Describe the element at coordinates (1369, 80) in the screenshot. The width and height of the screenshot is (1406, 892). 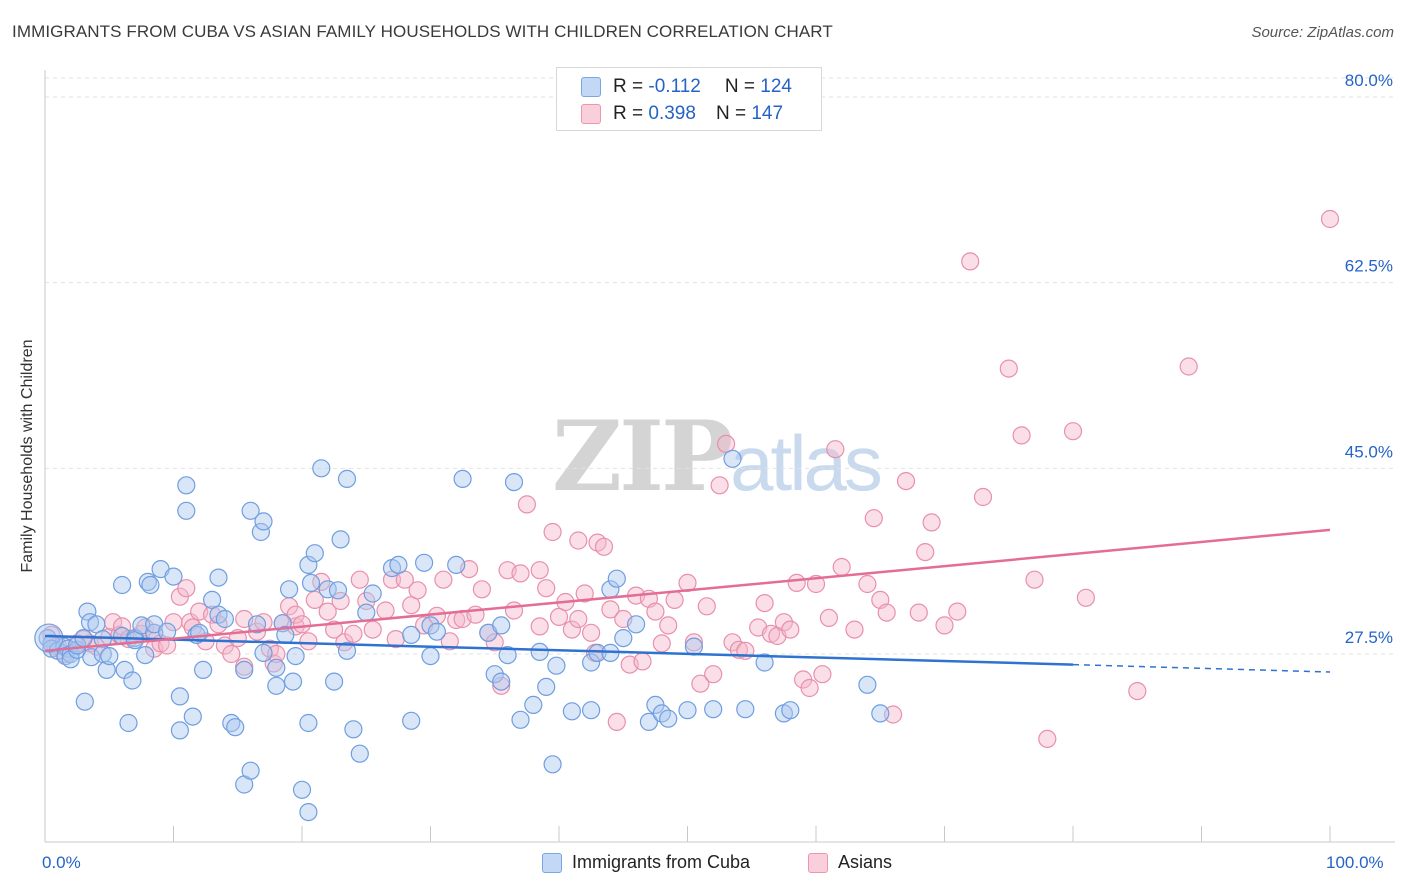
I see `y-tick-label: 80.0%` at that location.